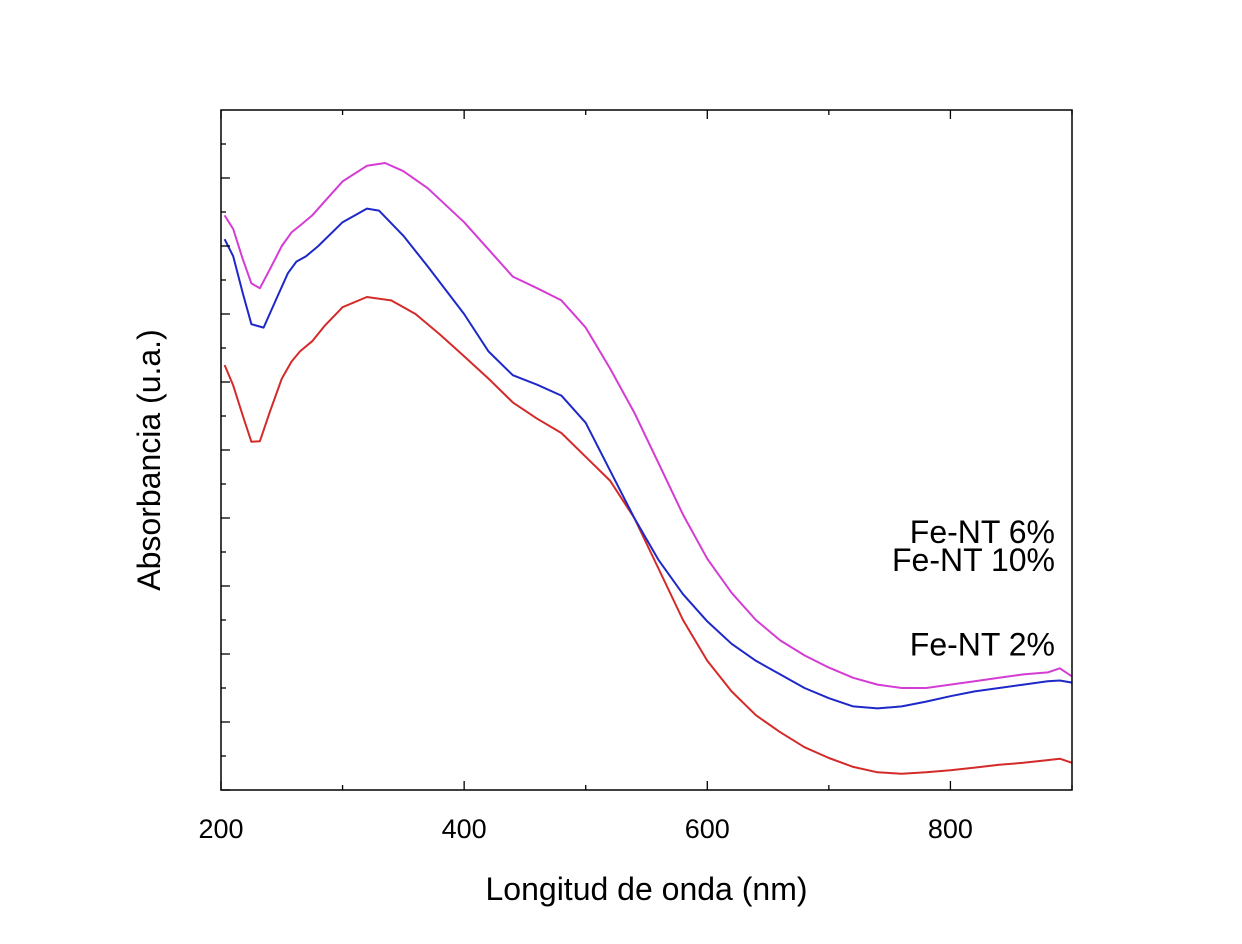 The image size is (1242, 944). I want to click on x-tick-label: 600, so click(707, 829).